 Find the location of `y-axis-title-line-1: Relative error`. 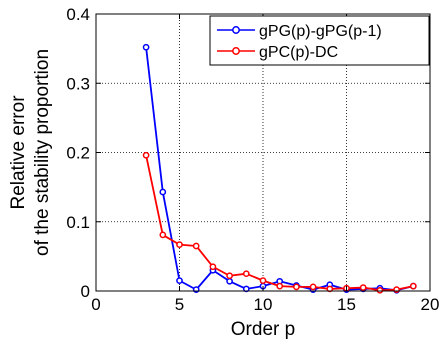

y-axis-title-line-1: Relative error is located at coordinates (18, 152).